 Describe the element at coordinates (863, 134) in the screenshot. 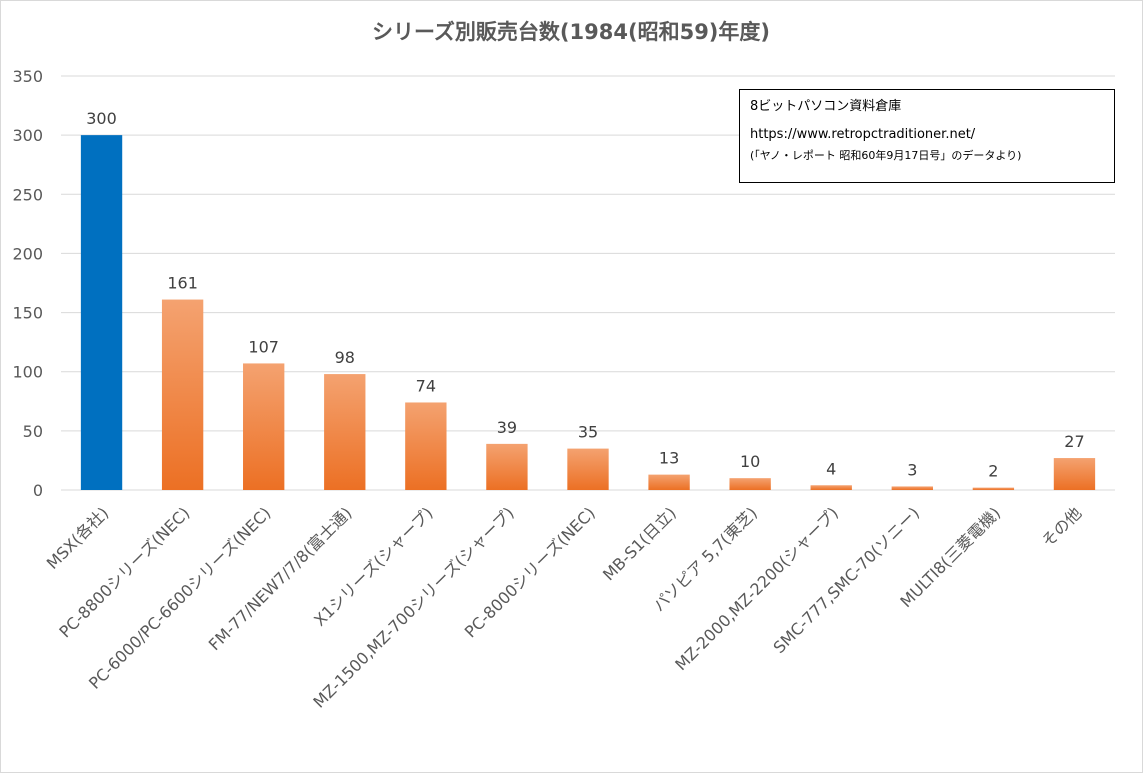

I see `source-note-url: https://www.retropctraditioner.net/` at that location.